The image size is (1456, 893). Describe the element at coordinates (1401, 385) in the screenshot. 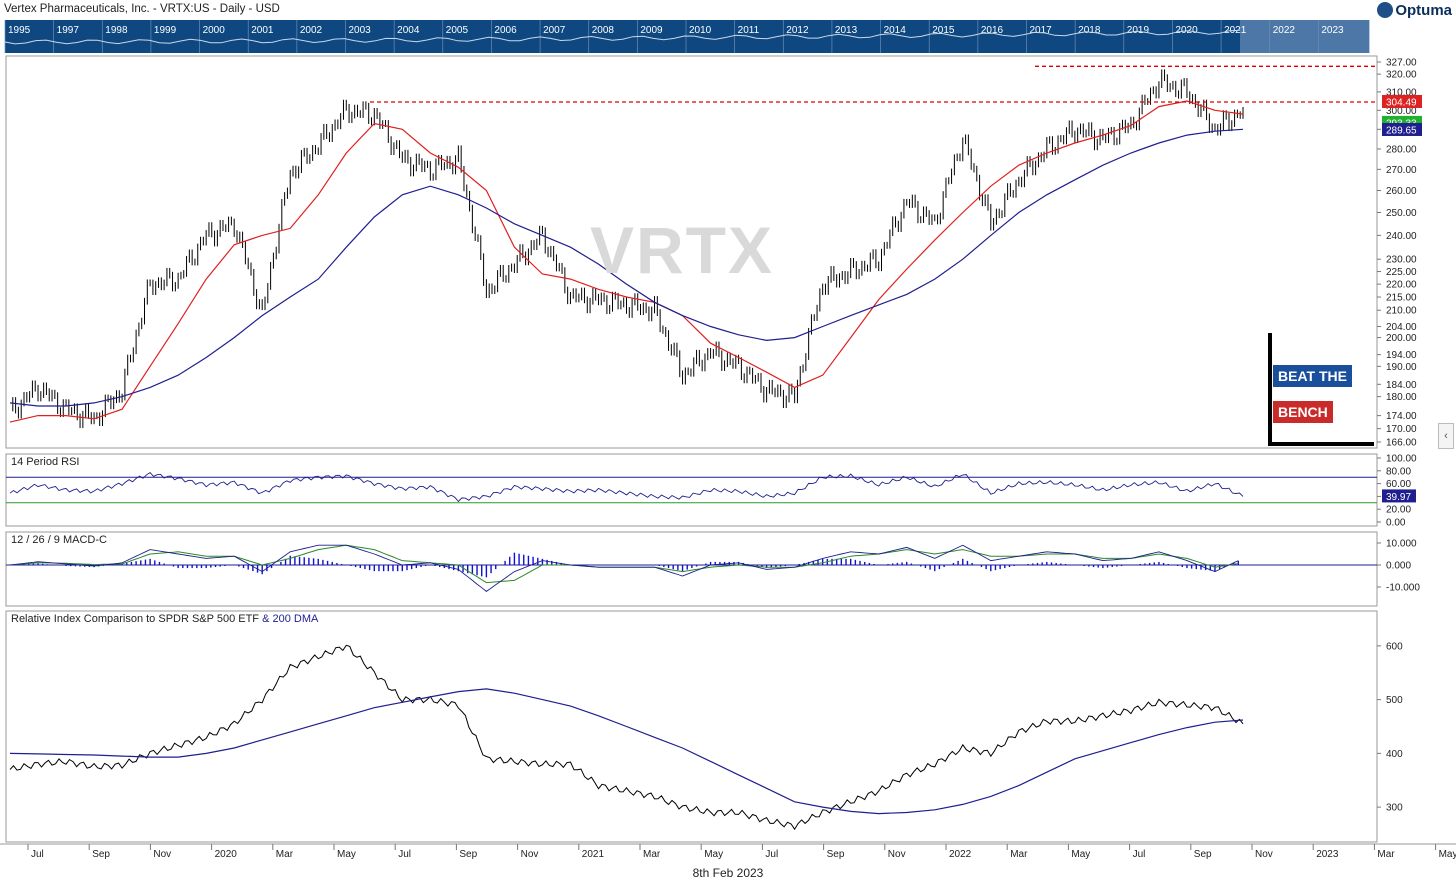

I see `price-y-tick-label: 184.00` at that location.